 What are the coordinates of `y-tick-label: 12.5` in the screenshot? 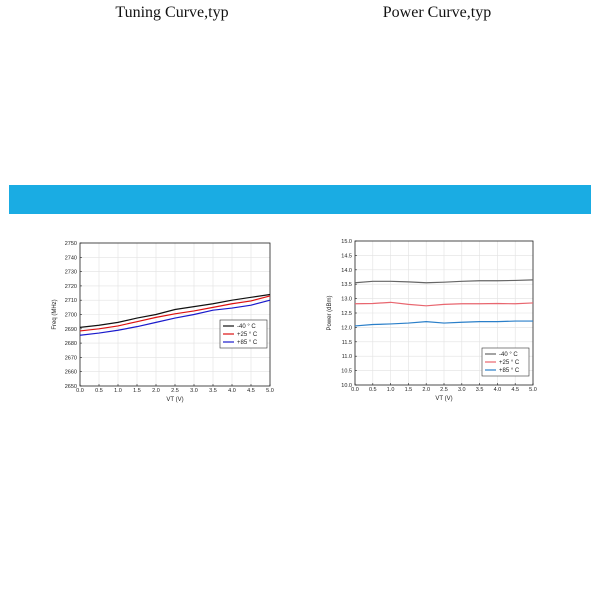 It's located at (346, 314).